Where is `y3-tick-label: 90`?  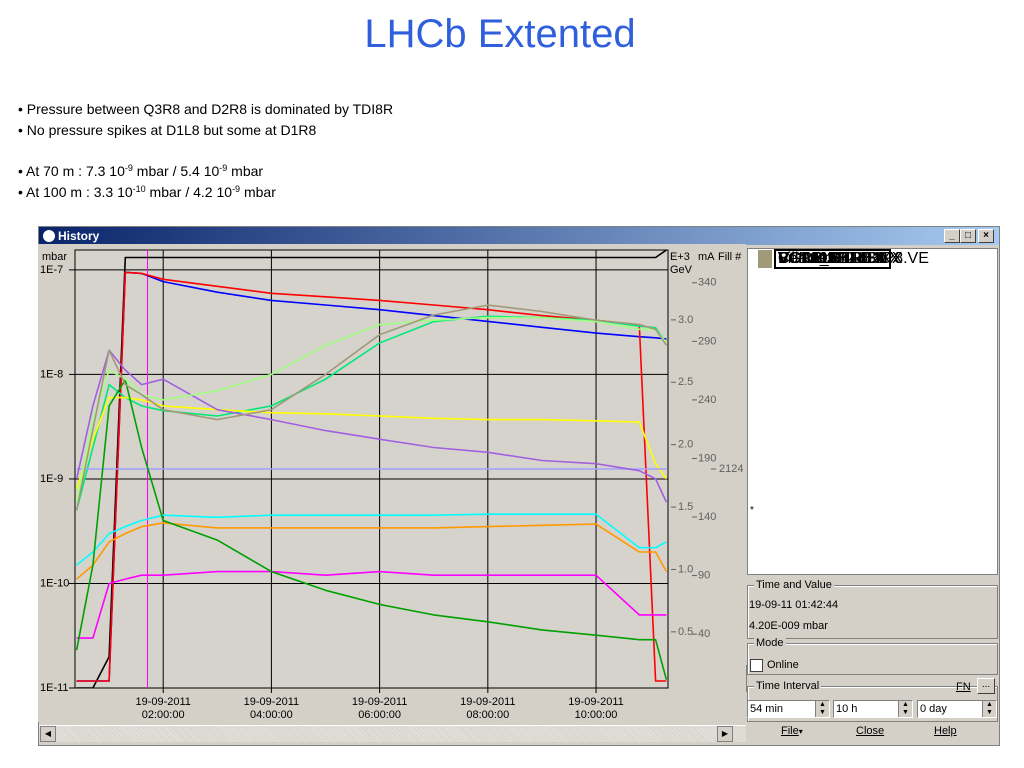 y3-tick-label: 90 is located at coordinates (704, 575).